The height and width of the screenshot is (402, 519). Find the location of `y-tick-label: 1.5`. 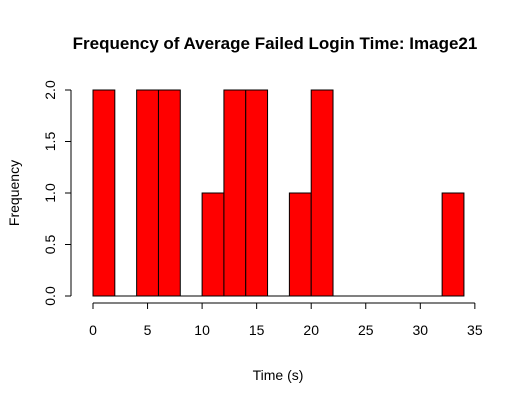

y-tick-label: 1.5 is located at coordinates (50, 142).